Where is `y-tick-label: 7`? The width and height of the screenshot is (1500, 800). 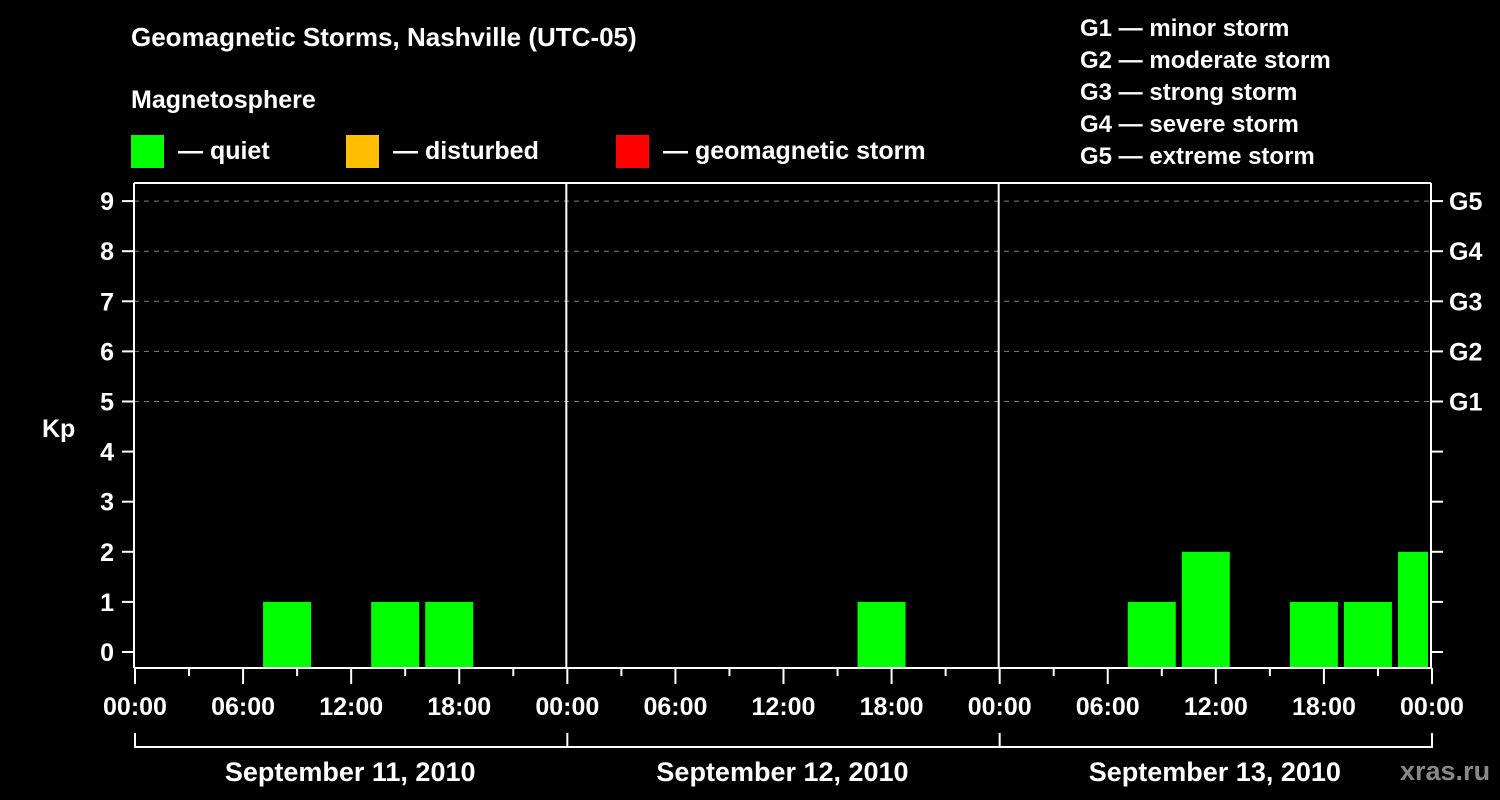
y-tick-label: 7 is located at coordinates (107, 302).